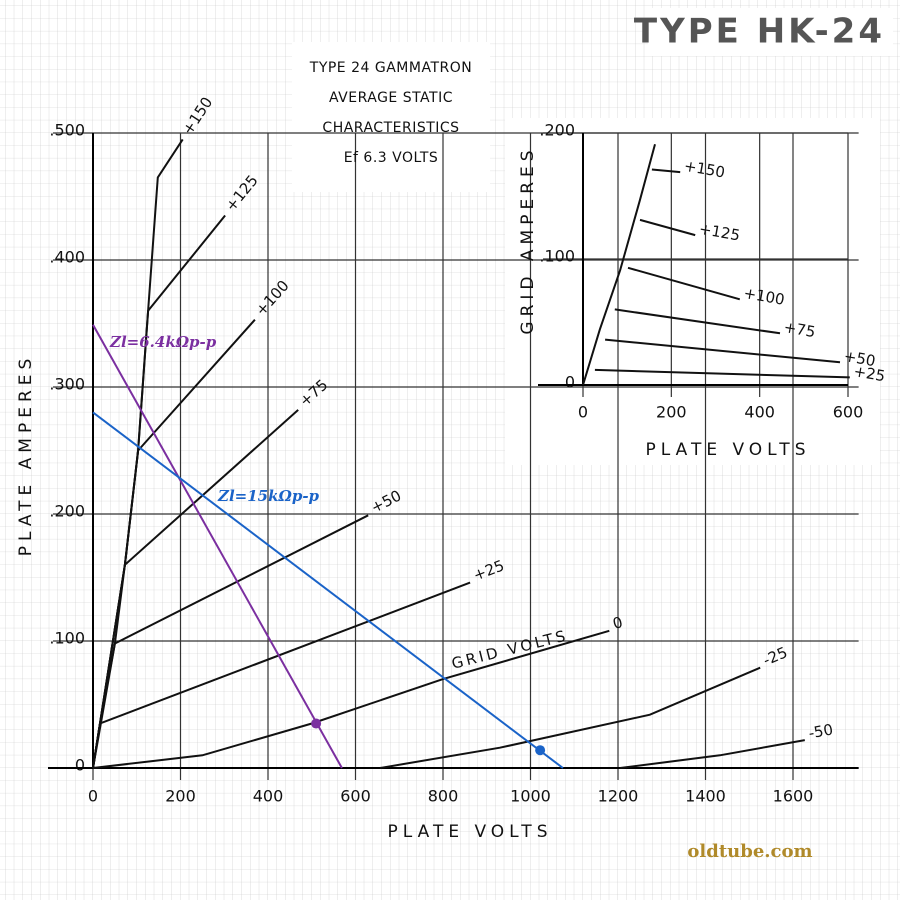 The image size is (900, 900). What do you see at coordinates (793, 796) in the screenshot?
I see `x-tick-label: 1600` at bounding box center [793, 796].